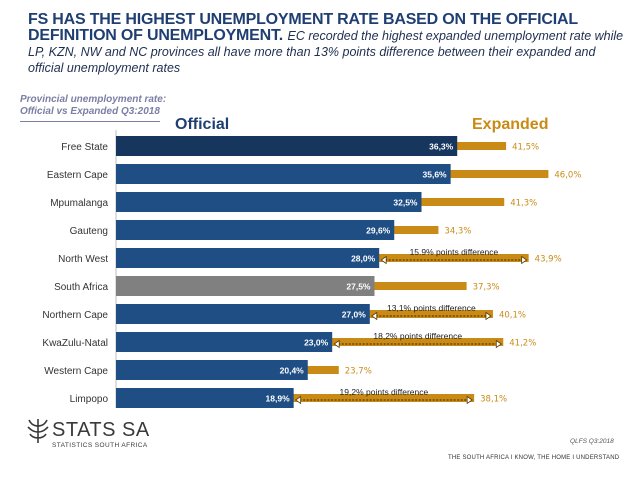 The height and width of the screenshot is (479, 638). I want to click on expanded-value-label: 40,1%, so click(512, 316).